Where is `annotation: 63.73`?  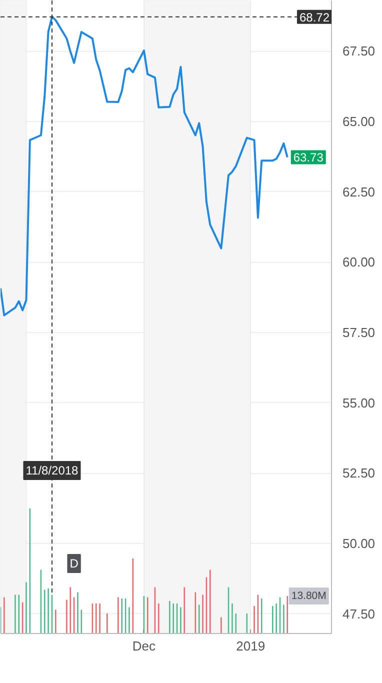
annotation: 63.73 is located at coordinates (308, 157).